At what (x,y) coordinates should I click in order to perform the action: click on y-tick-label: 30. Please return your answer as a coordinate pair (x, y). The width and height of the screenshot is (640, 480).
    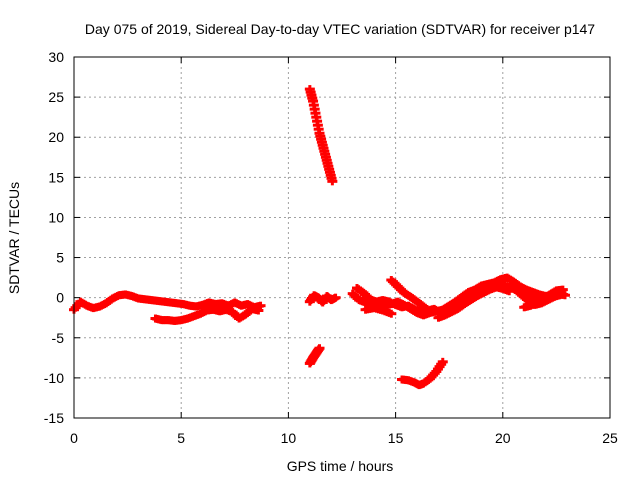
    Looking at the image, I should click on (56, 57).